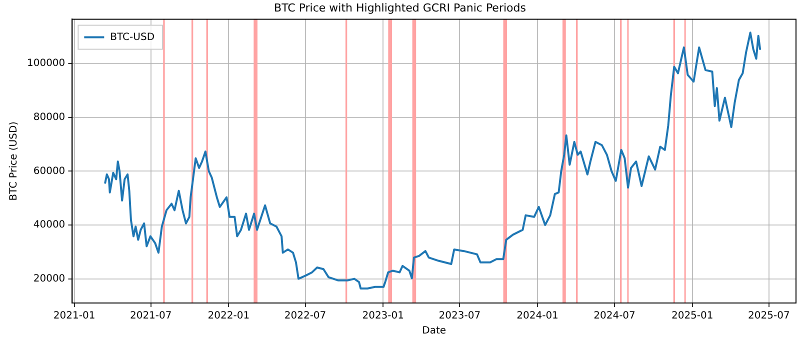  What do you see at coordinates (49, 171) in the screenshot?
I see `y-tick-label: 60000` at bounding box center [49, 171].